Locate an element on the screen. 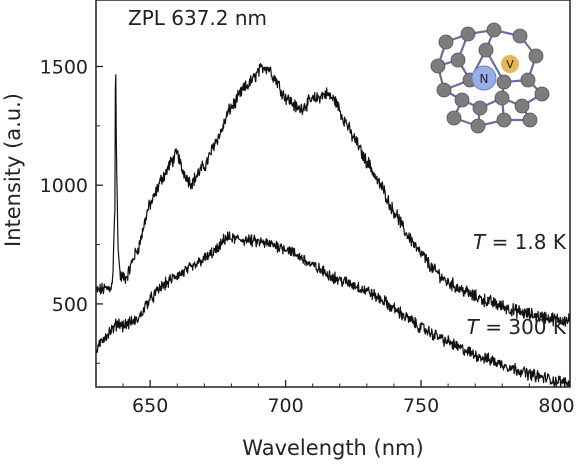 This screenshot has width=576, height=464. series-label-low-temp: T = 1.8 K is located at coordinates (520, 242).